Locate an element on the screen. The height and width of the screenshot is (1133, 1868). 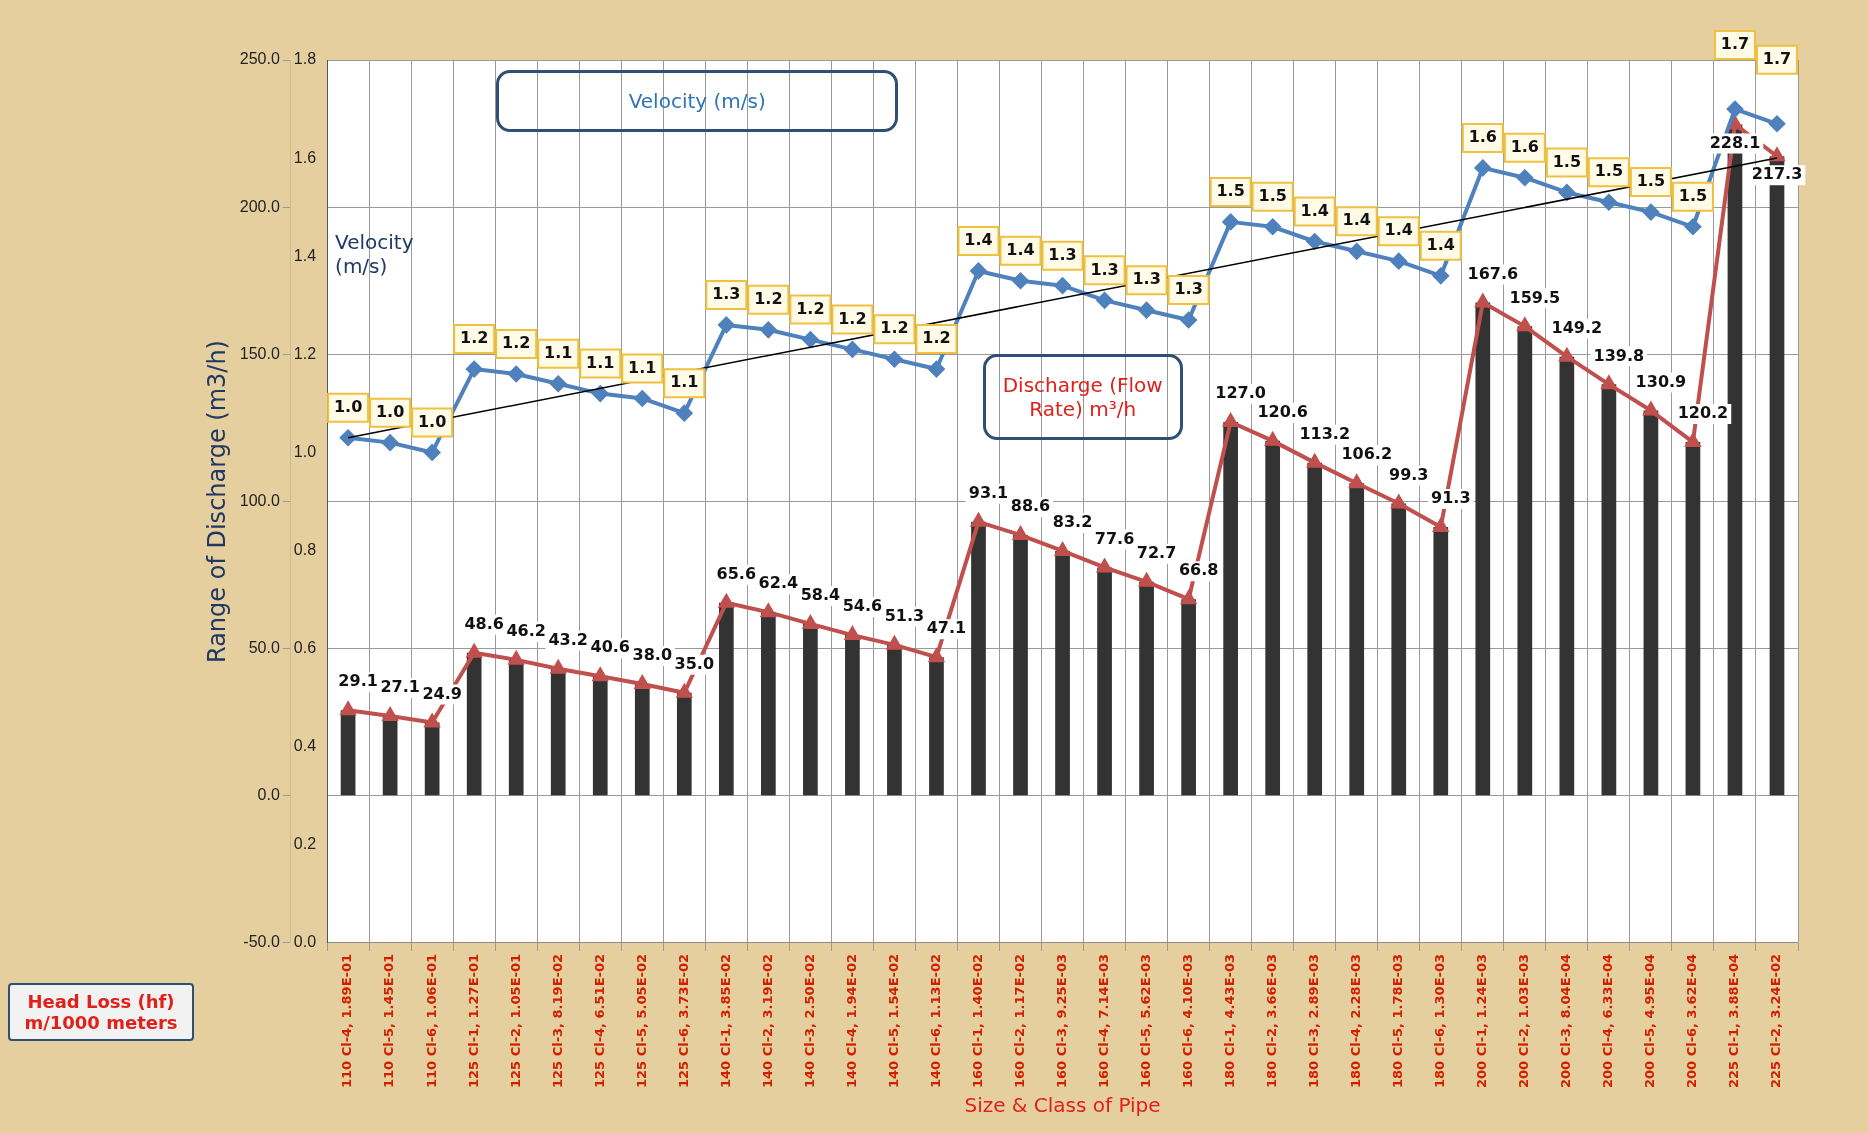
y-tick-label: -50.0 is located at coordinates (261, 942).